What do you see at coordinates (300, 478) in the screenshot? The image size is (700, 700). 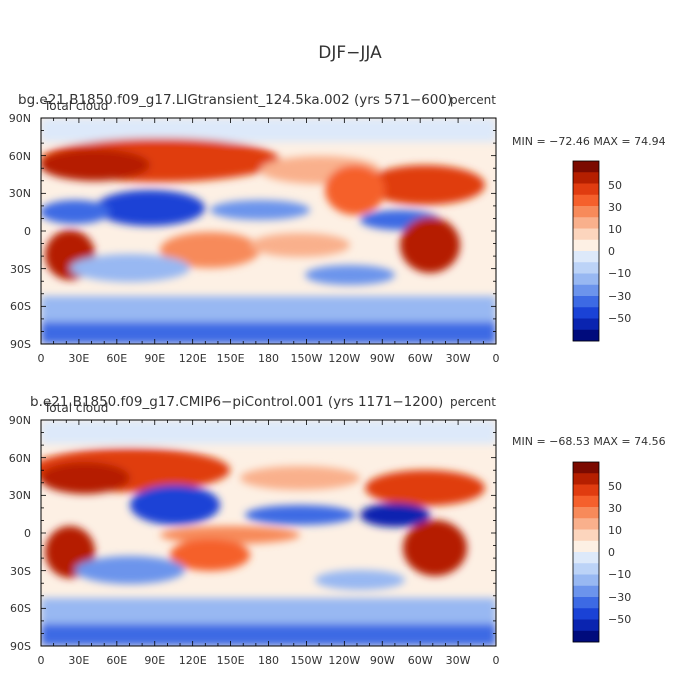 I see `panel-2-field-npac-light` at bounding box center [300, 478].